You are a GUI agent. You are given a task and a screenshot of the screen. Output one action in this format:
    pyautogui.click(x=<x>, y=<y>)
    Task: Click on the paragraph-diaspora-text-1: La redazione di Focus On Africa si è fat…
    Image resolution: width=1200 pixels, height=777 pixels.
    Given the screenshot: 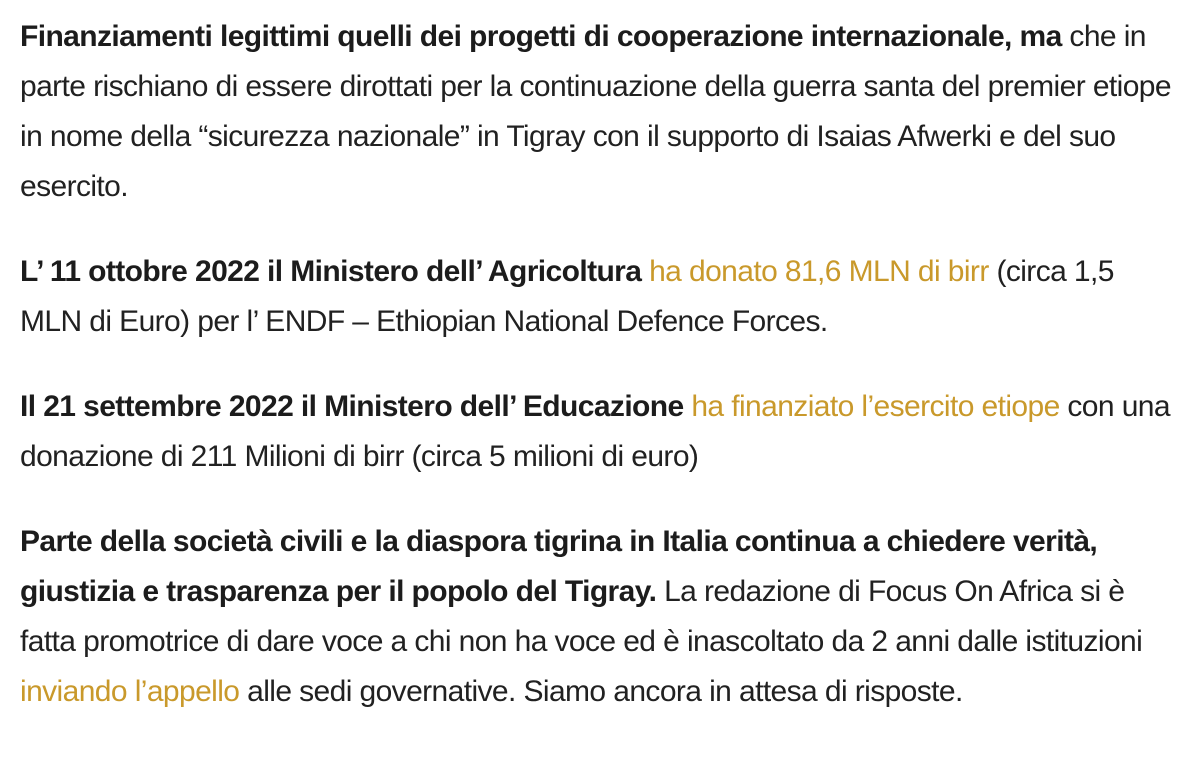 What is the action you would take?
    pyautogui.click(x=581, y=616)
    